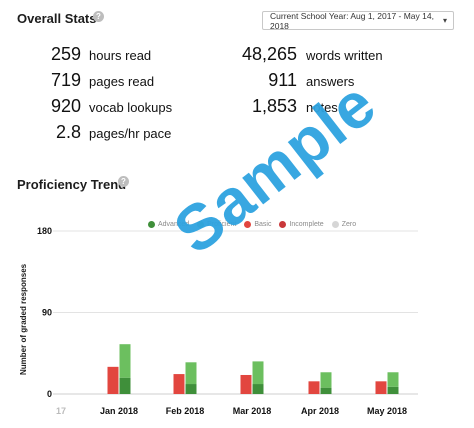 This screenshot has height=428, width=474. I want to click on stat-label: pages/hr pace, so click(130, 133).